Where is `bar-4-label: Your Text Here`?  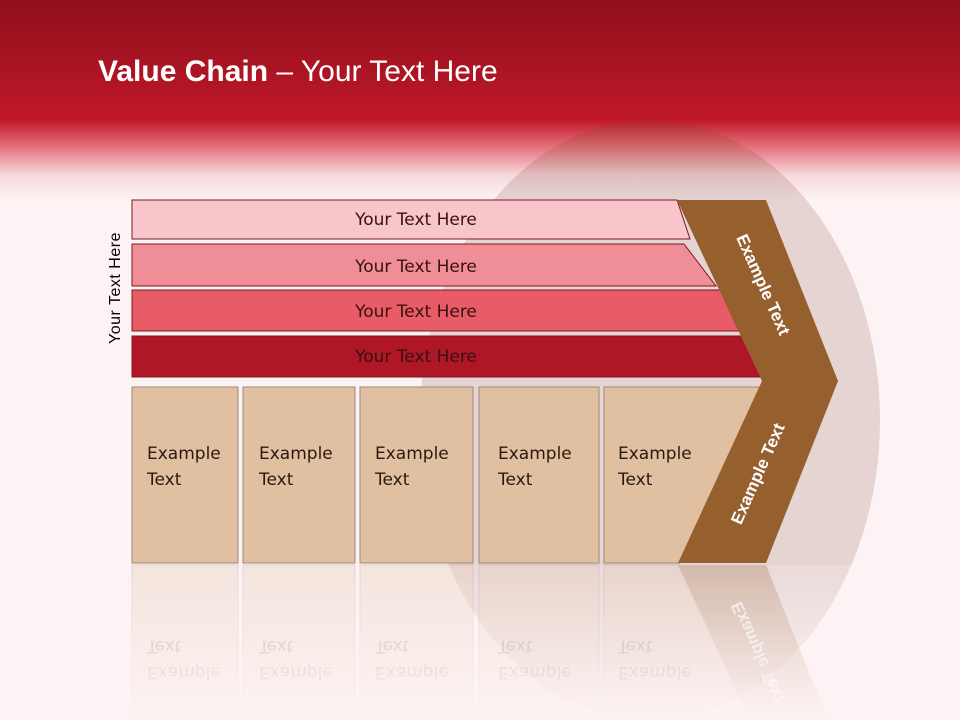 bar-4-label: Your Text Here is located at coordinates (415, 357).